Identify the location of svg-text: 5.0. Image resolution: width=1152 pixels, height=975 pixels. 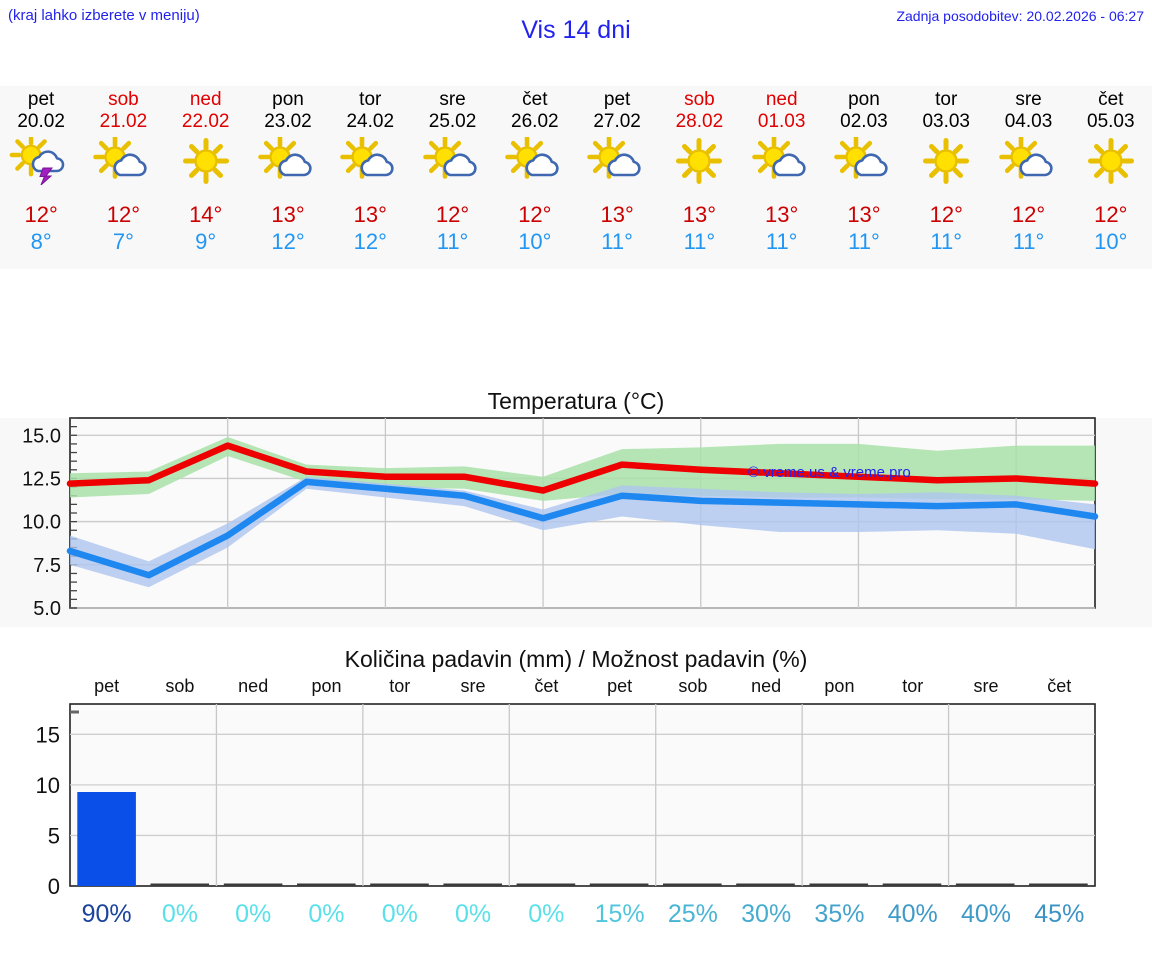
(47, 609).